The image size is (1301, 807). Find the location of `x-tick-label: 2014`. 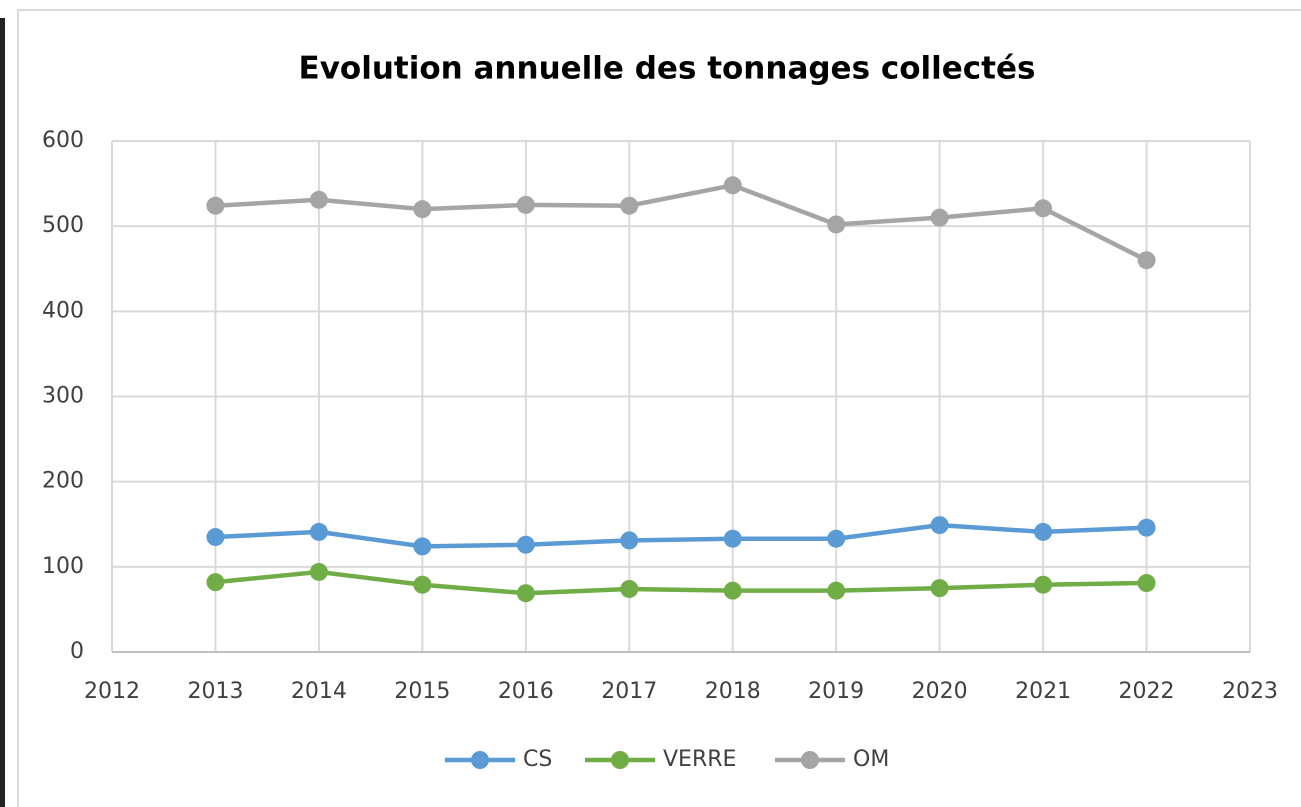

x-tick-label: 2014 is located at coordinates (319, 691).